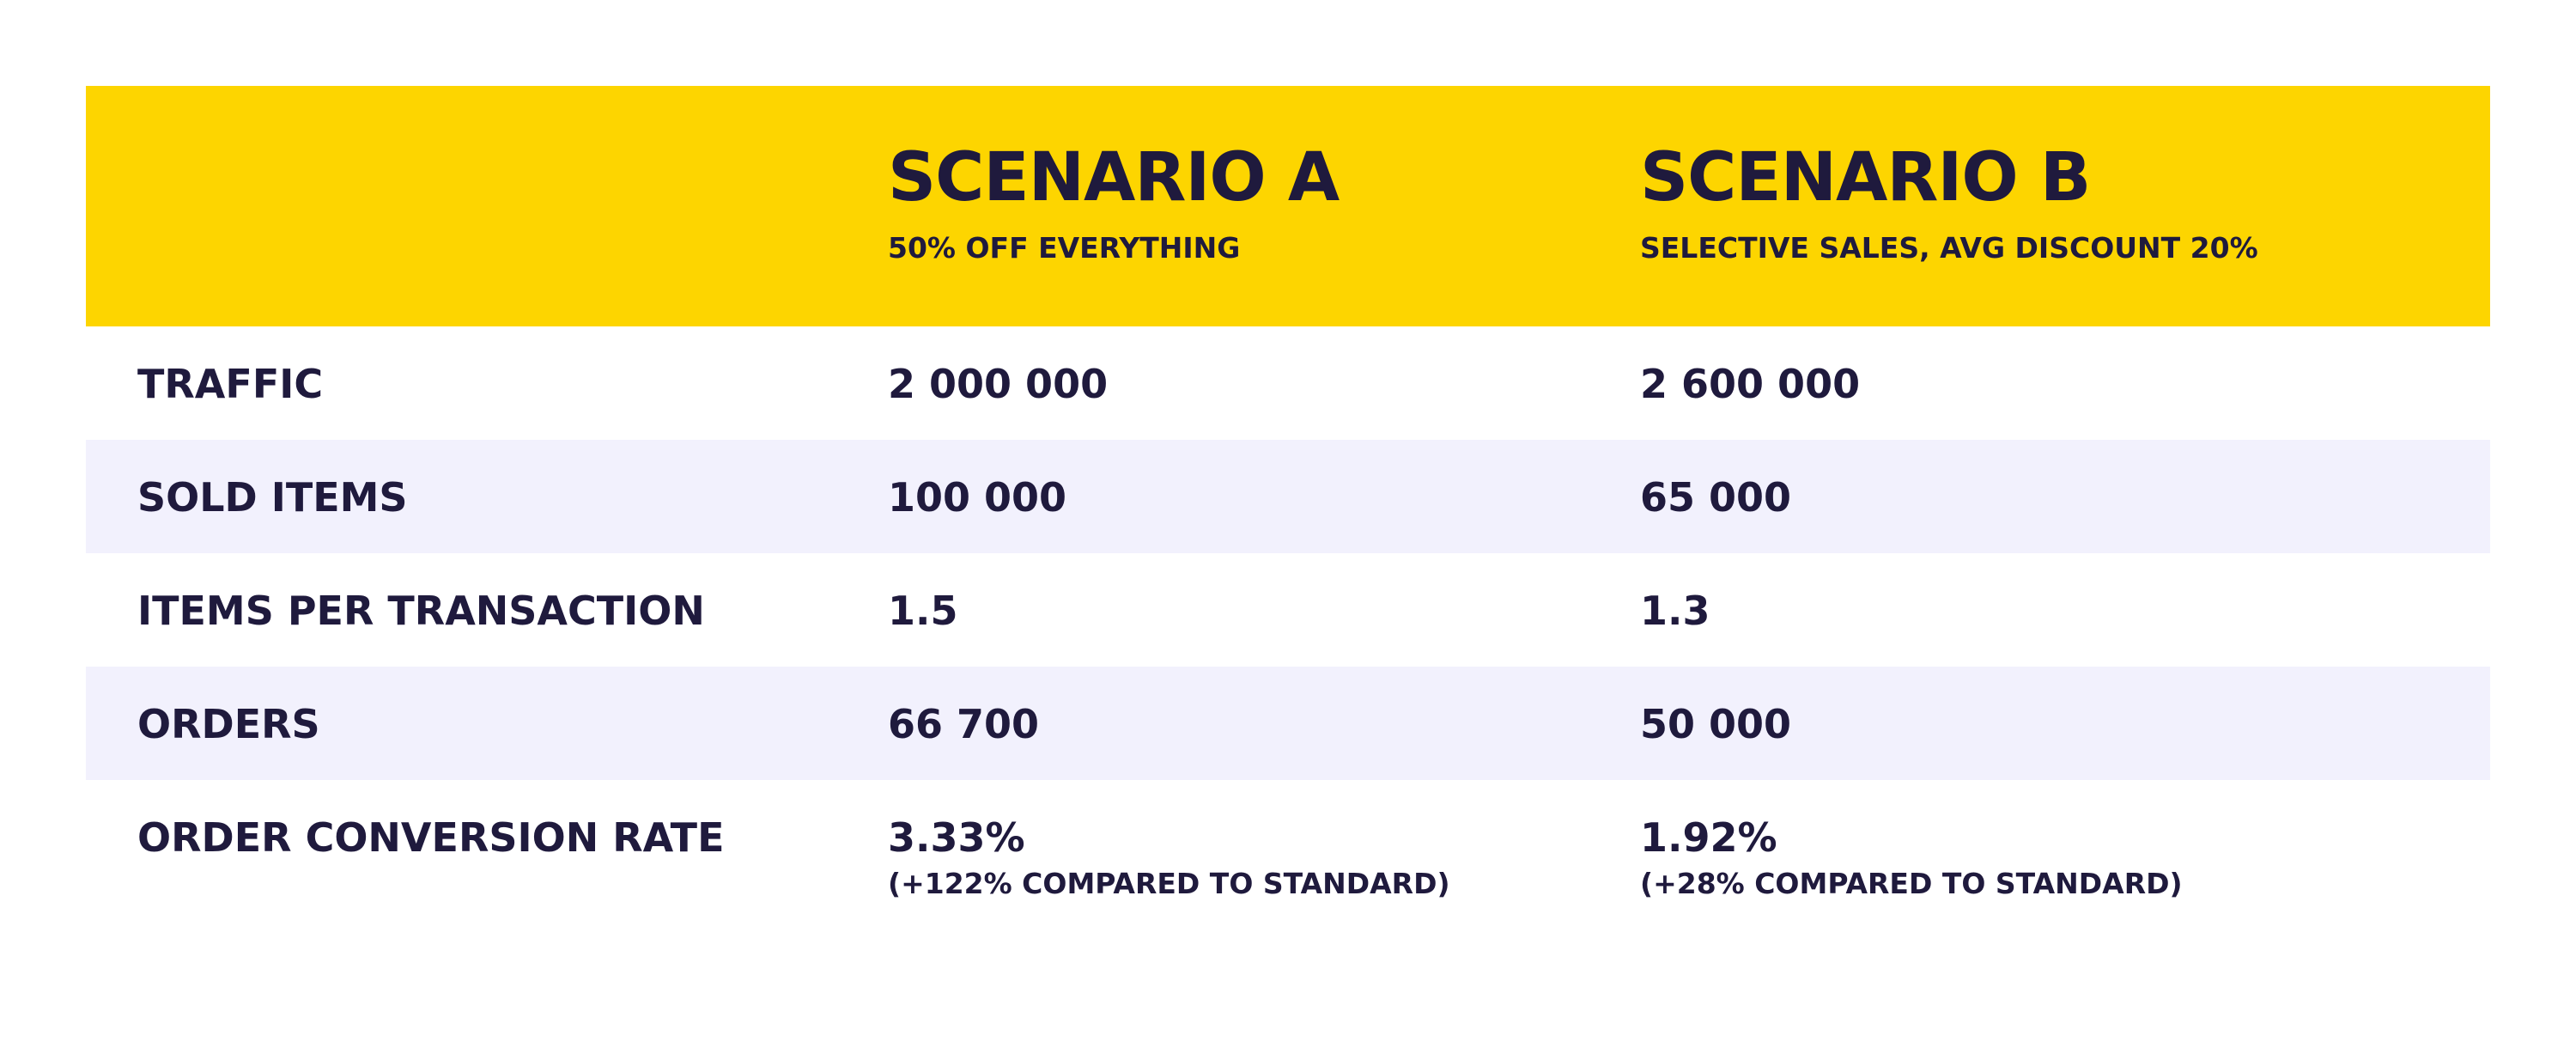 This screenshot has width=2576, height=1048. What do you see at coordinates (957, 838) in the screenshot?
I see `scenario-a-value: 3.33%` at bounding box center [957, 838].